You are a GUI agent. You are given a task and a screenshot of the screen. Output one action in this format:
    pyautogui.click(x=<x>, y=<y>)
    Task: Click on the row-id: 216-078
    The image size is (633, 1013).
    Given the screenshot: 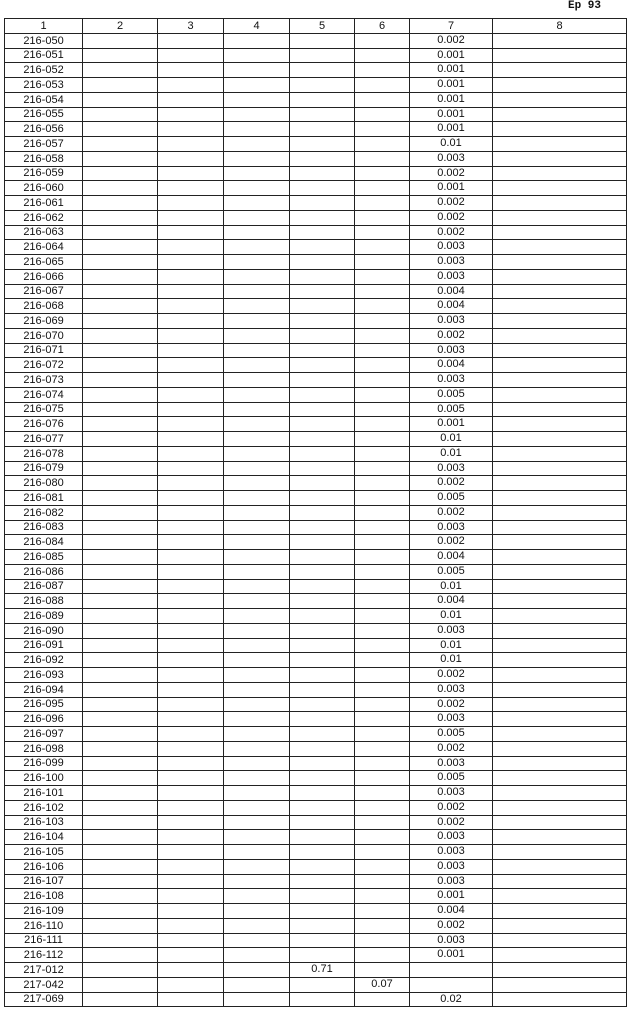 What is the action you would take?
    pyautogui.click(x=43, y=453)
    